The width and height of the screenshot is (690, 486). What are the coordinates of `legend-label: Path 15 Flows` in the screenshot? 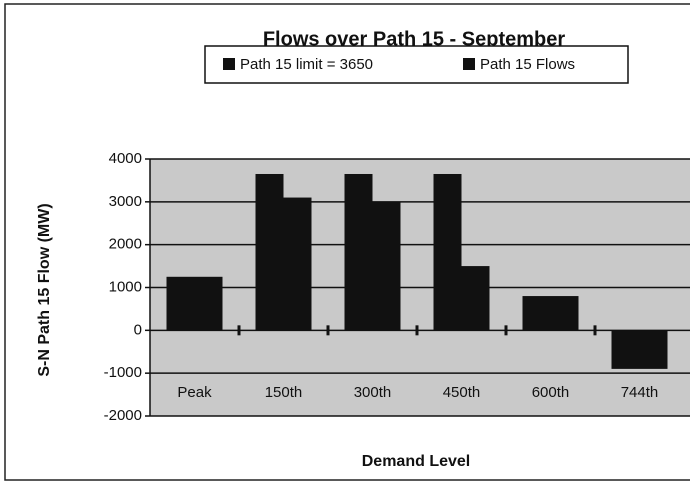 It's located at (527, 64).